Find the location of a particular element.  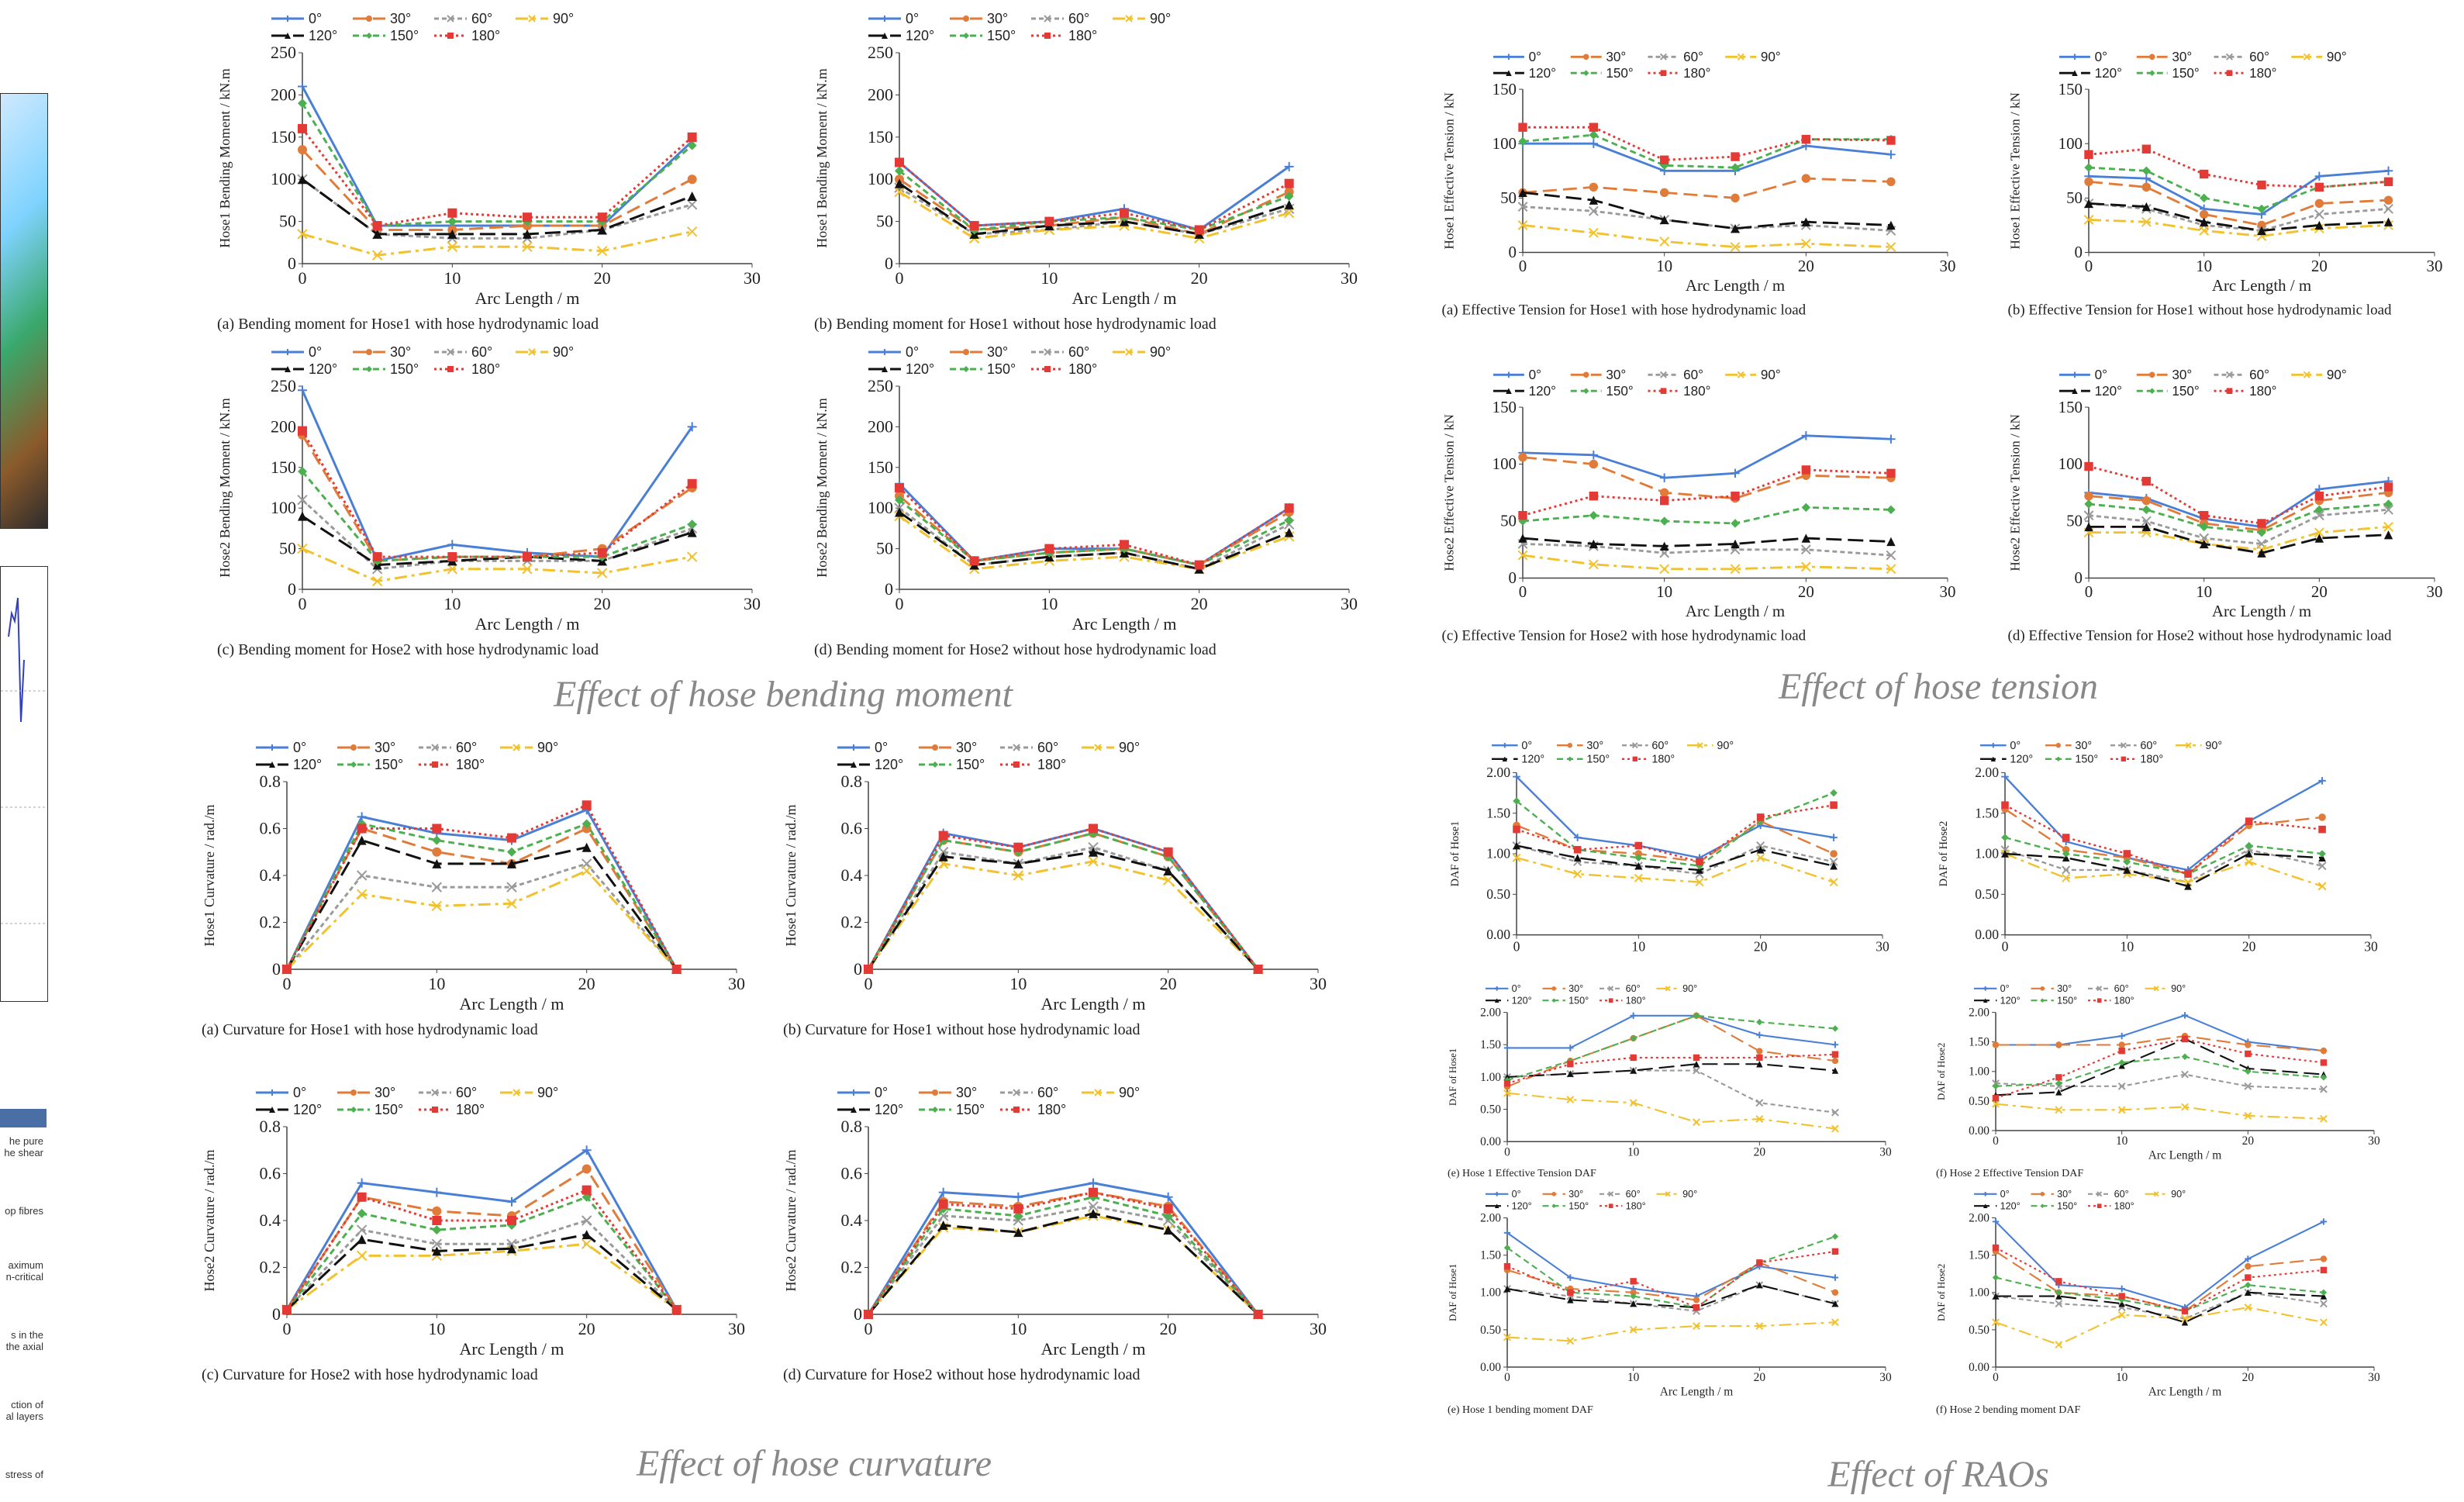

y-tick-label: 150 is located at coordinates (881, 468).